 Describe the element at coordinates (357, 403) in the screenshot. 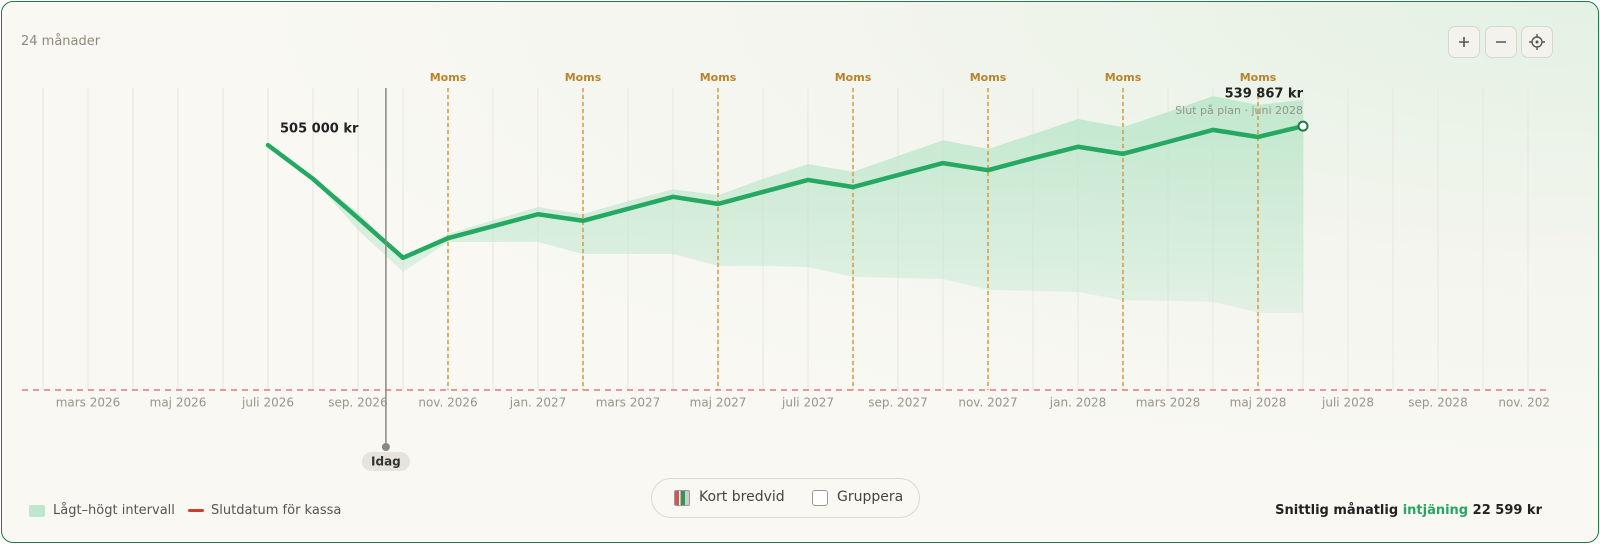

I see `x-tick-label: sep. 2026` at that location.